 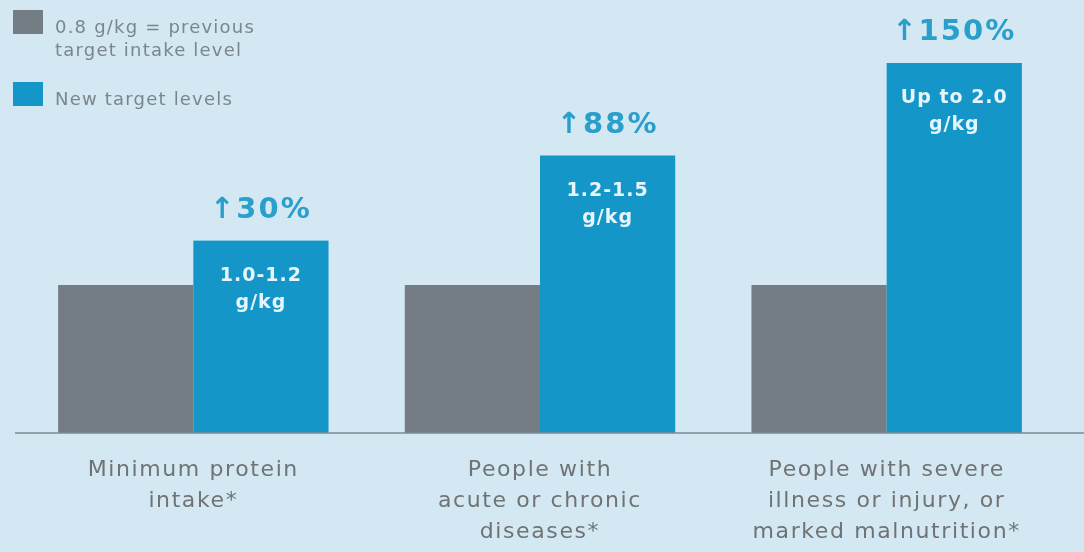 What do you see at coordinates (954, 109) in the screenshot?
I see `data-label: Up to 2.0 g/kg` at bounding box center [954, 109].